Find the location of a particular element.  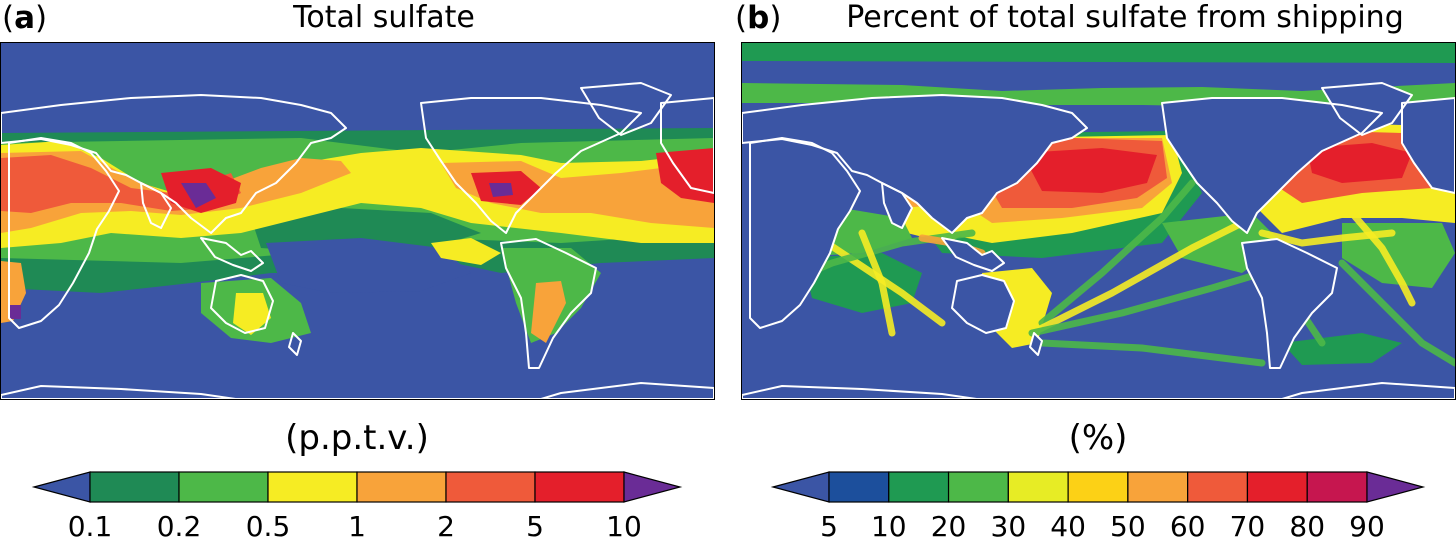

colorbar-a is located at coordinates (357, 487).